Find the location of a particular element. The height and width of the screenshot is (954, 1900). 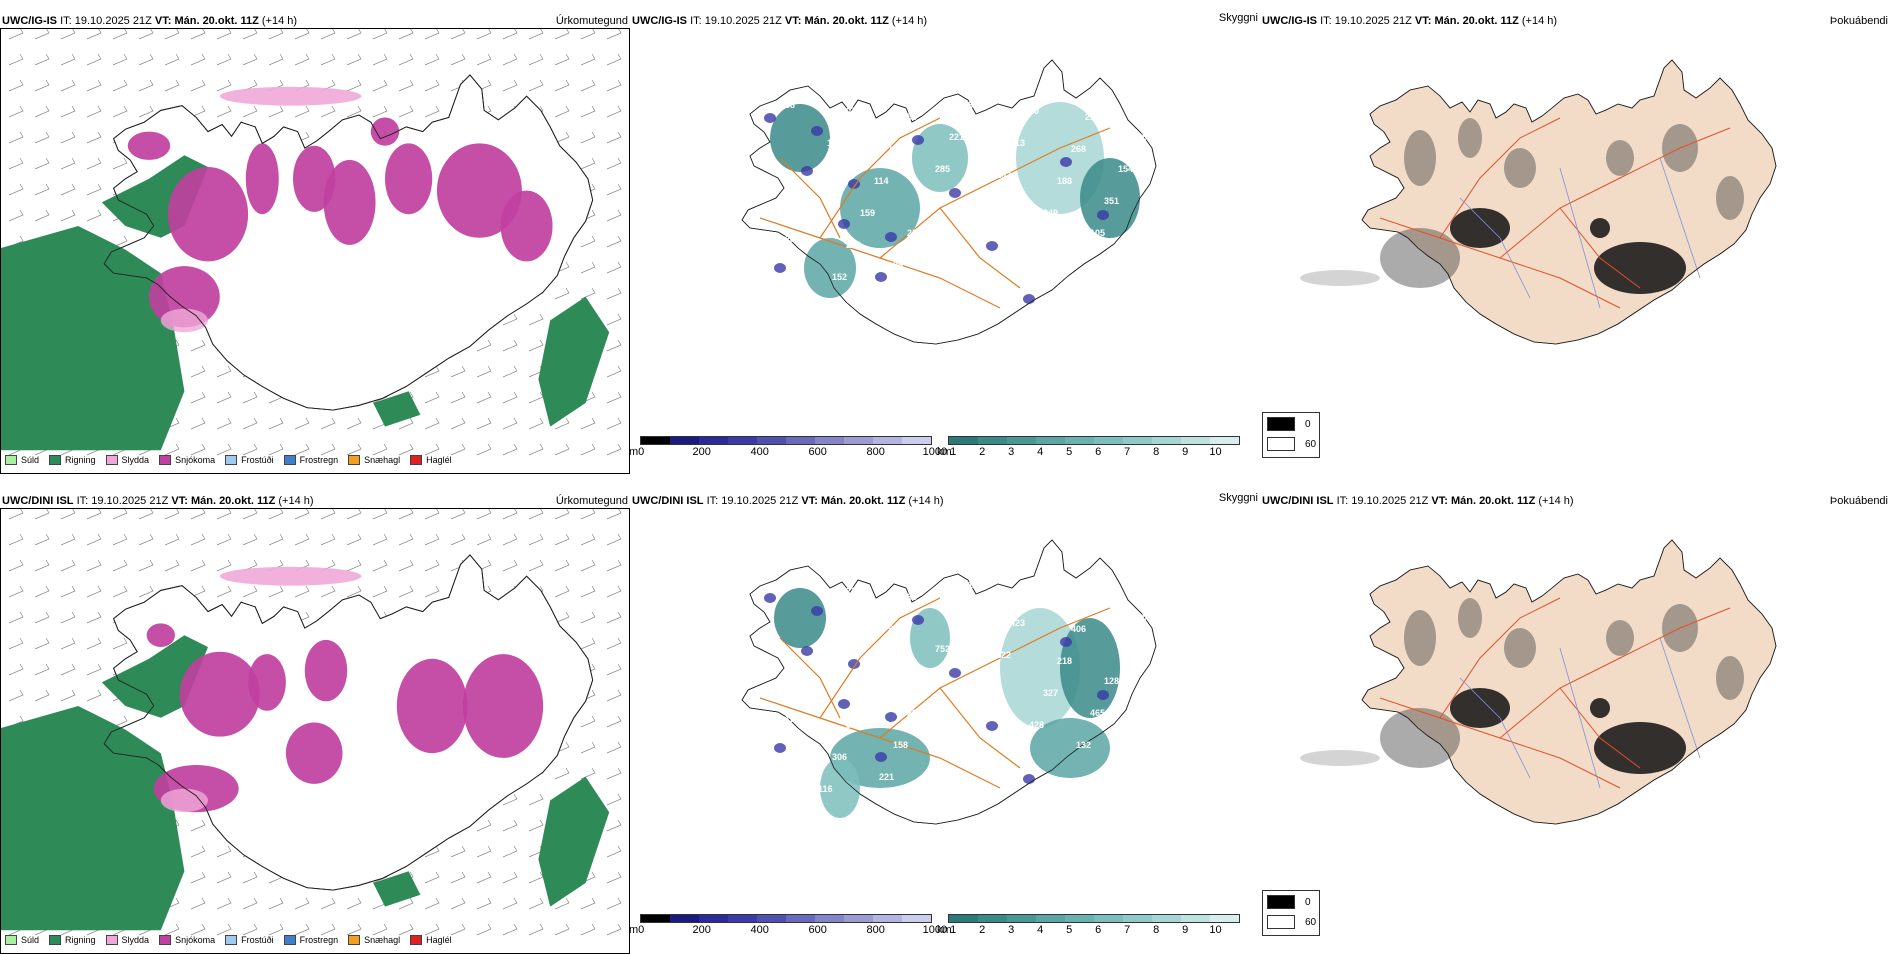

vis-value-label: 336 is located at coordinates (989, 207).